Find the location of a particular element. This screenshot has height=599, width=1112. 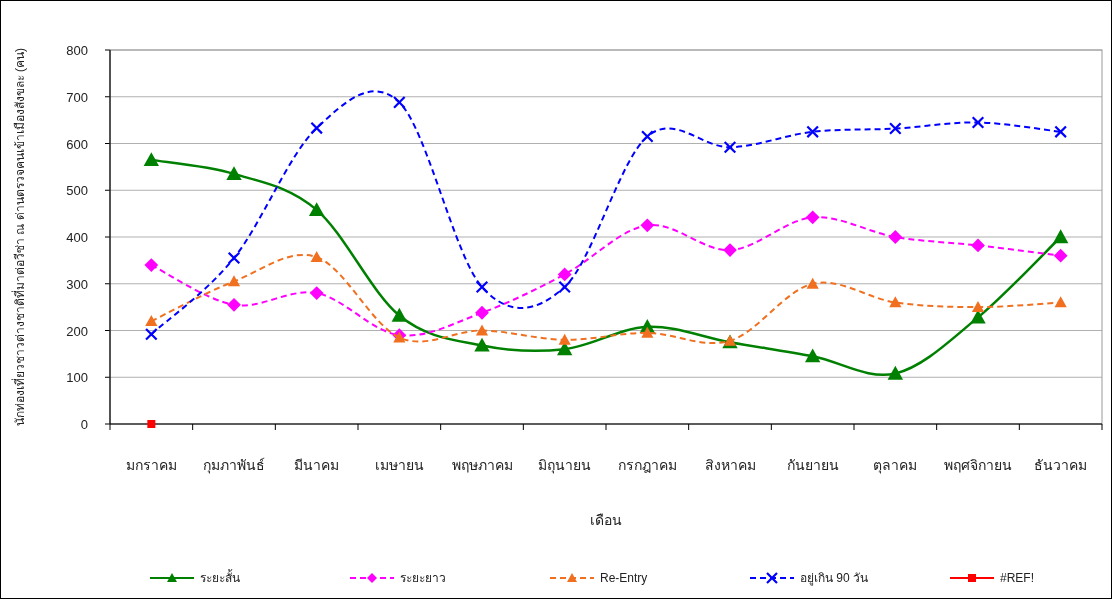

x-tick-label: มีนาคม is located at coordinates (317, 465).